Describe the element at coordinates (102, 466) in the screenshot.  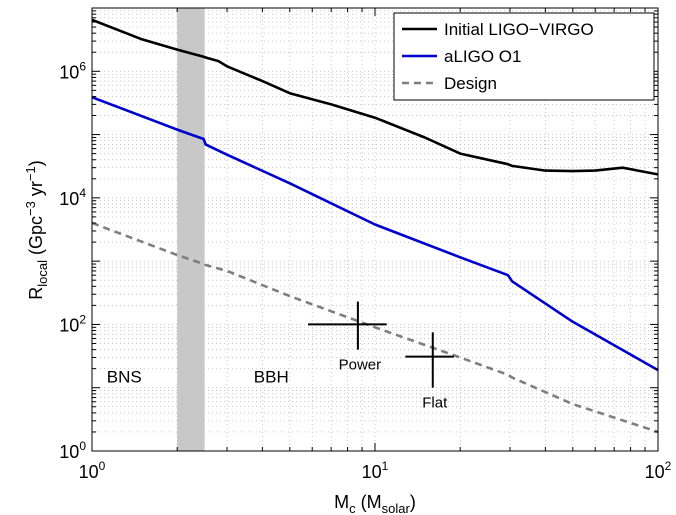
I see `x-tick-label-exponent: 0` at that location.